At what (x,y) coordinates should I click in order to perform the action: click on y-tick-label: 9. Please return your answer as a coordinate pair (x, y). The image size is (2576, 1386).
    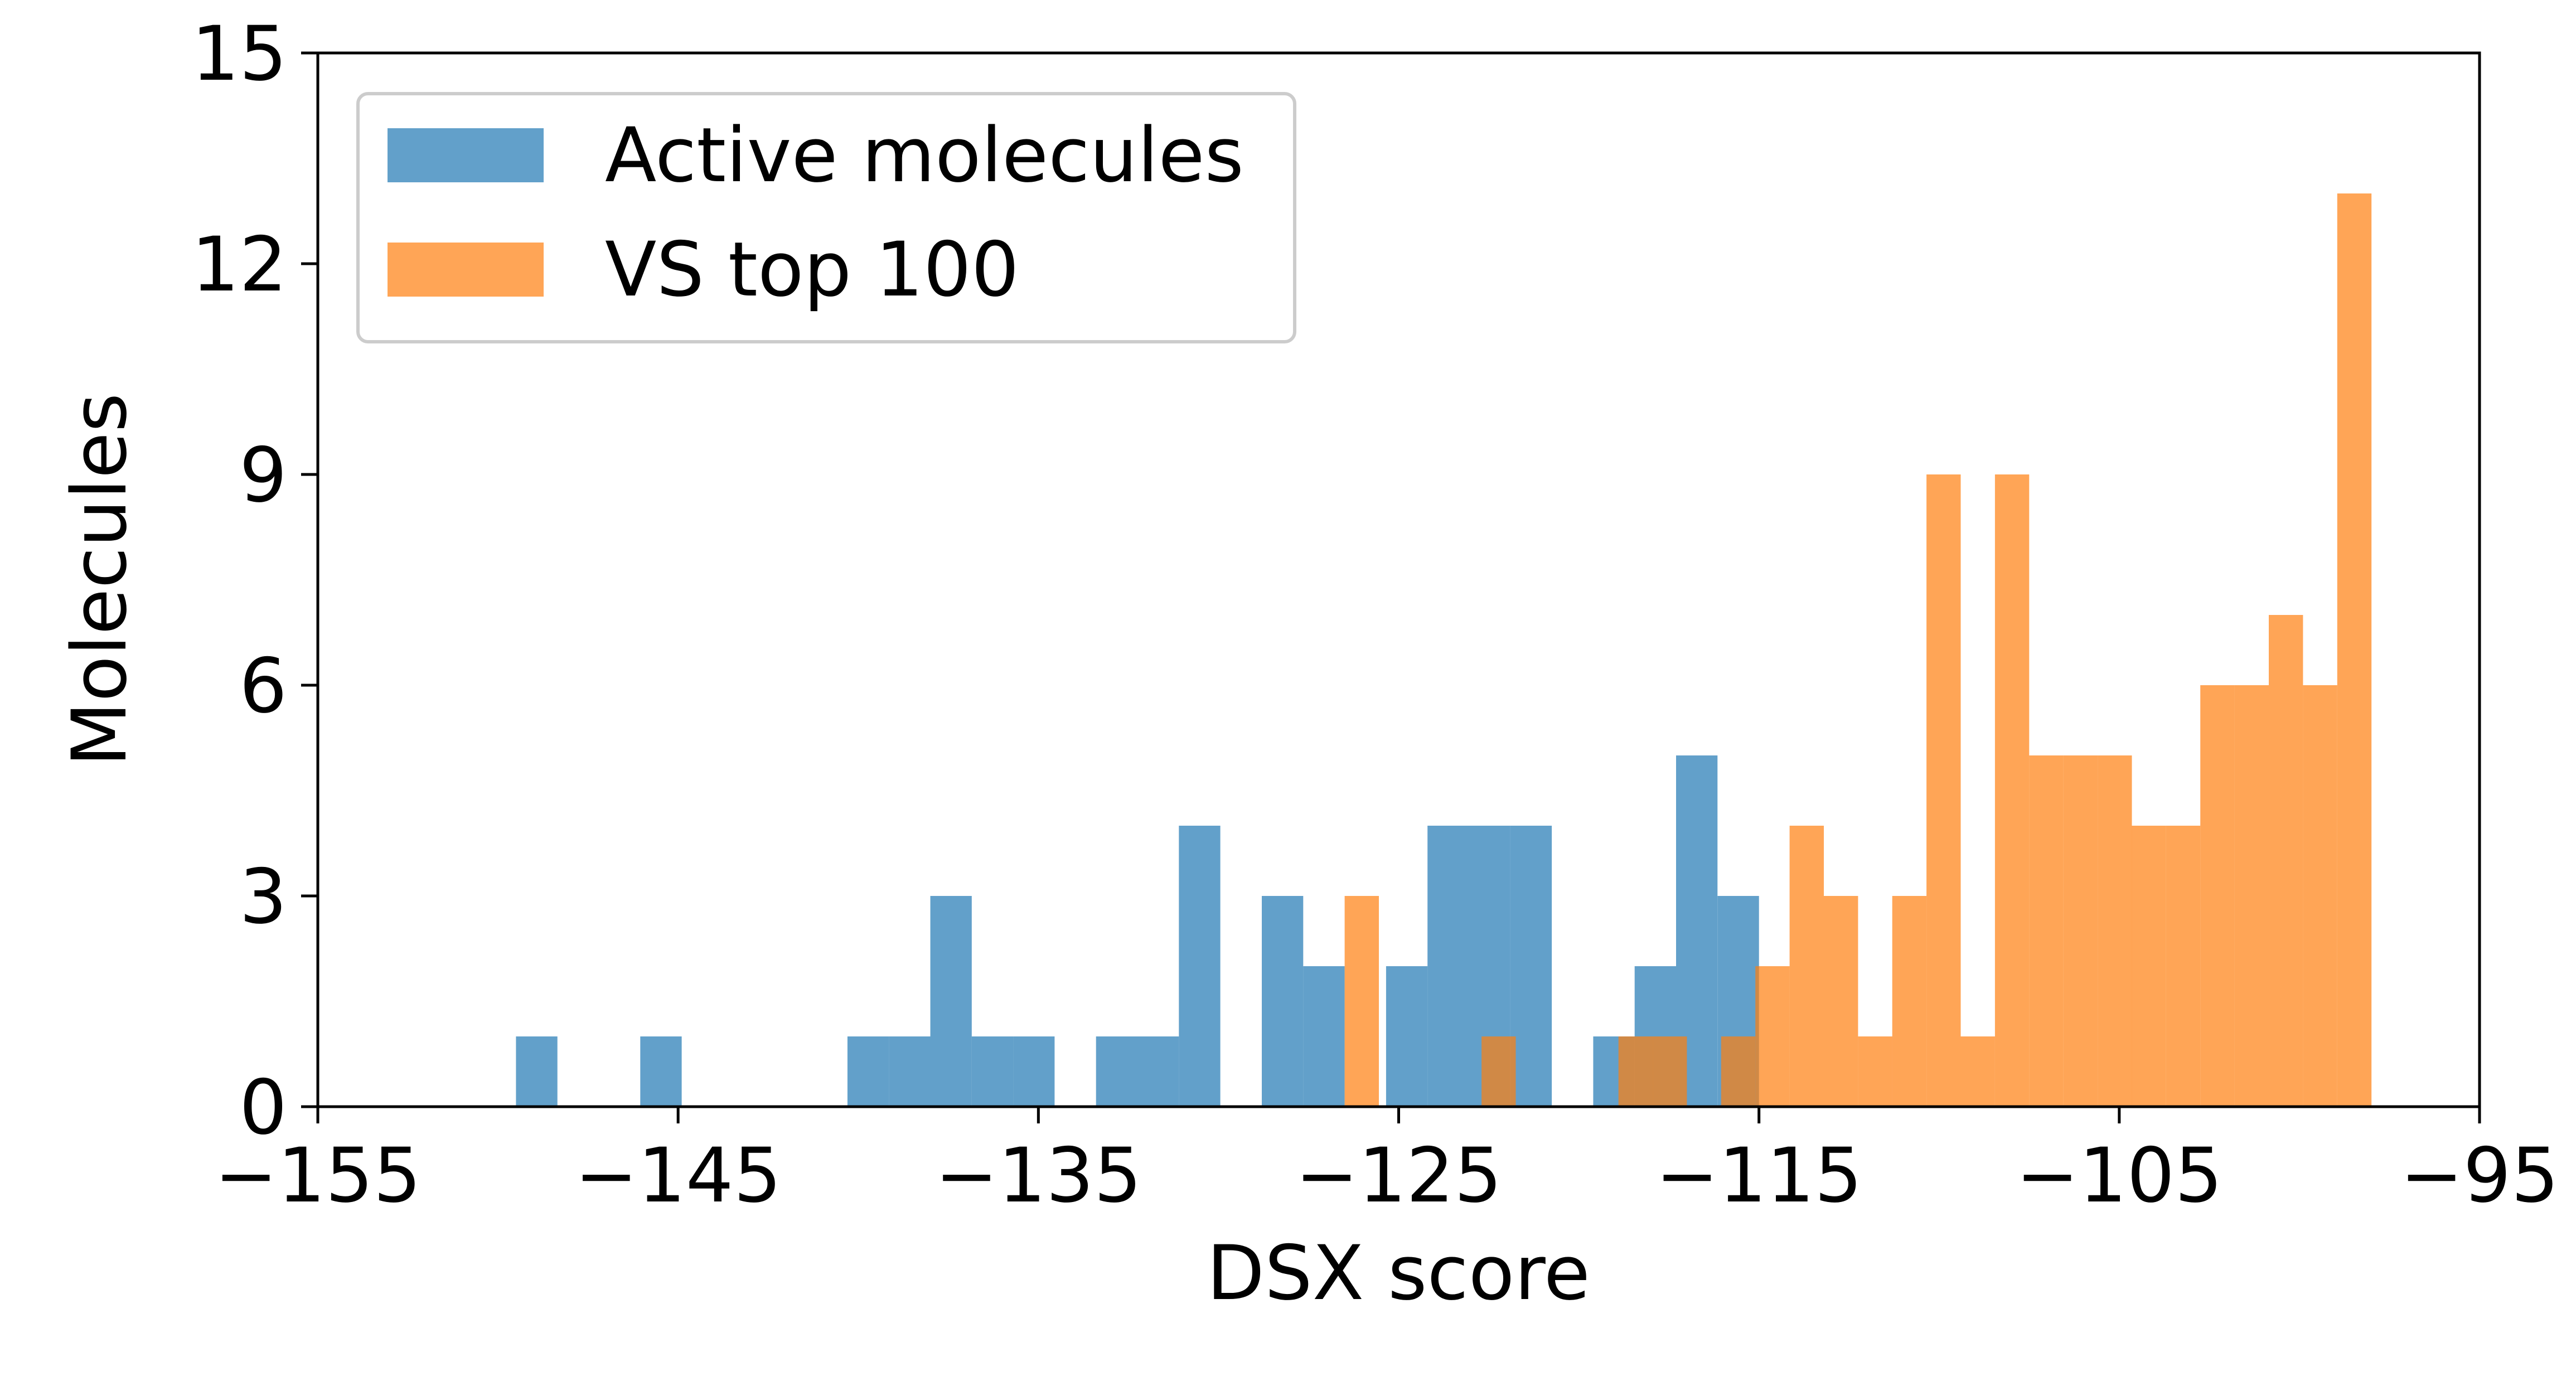
    Looking at the image, I should click on (263, 475).